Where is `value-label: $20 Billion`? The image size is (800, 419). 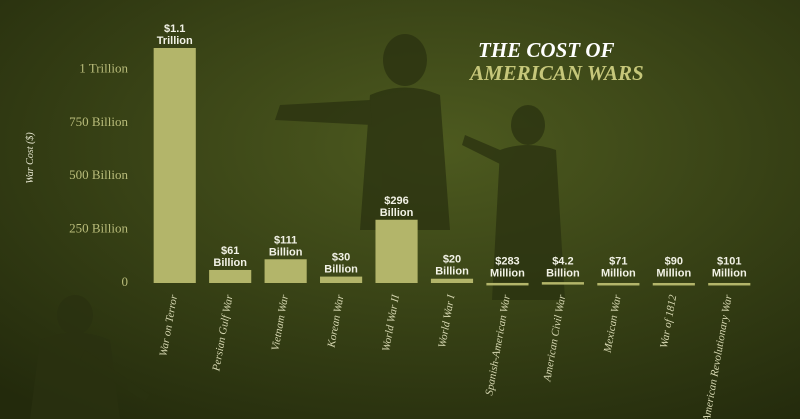
value-label: $20 Billion is located at coordinates (452, 266).